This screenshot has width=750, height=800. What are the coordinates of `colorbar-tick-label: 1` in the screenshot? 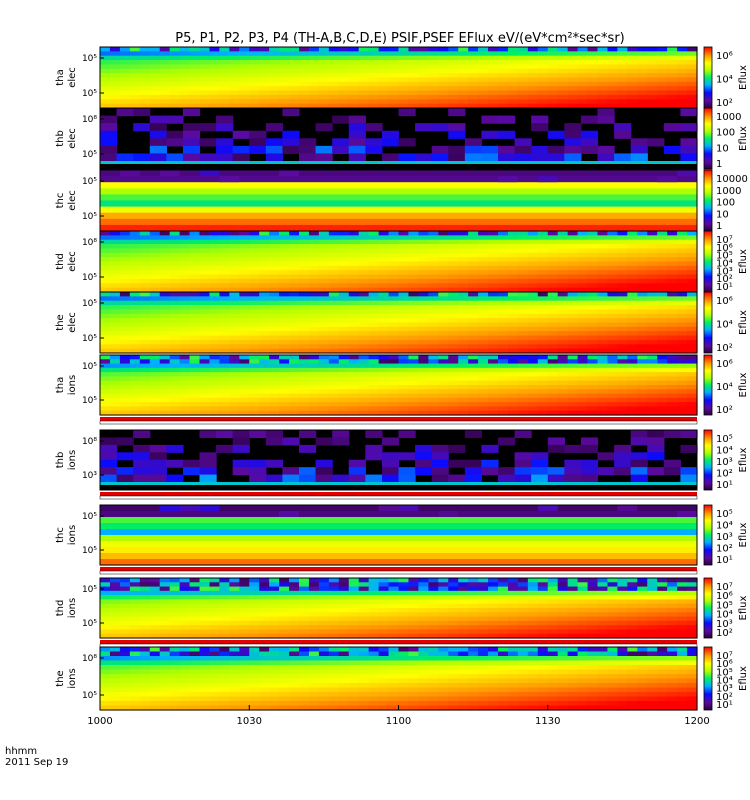 It's located at (719, 164).